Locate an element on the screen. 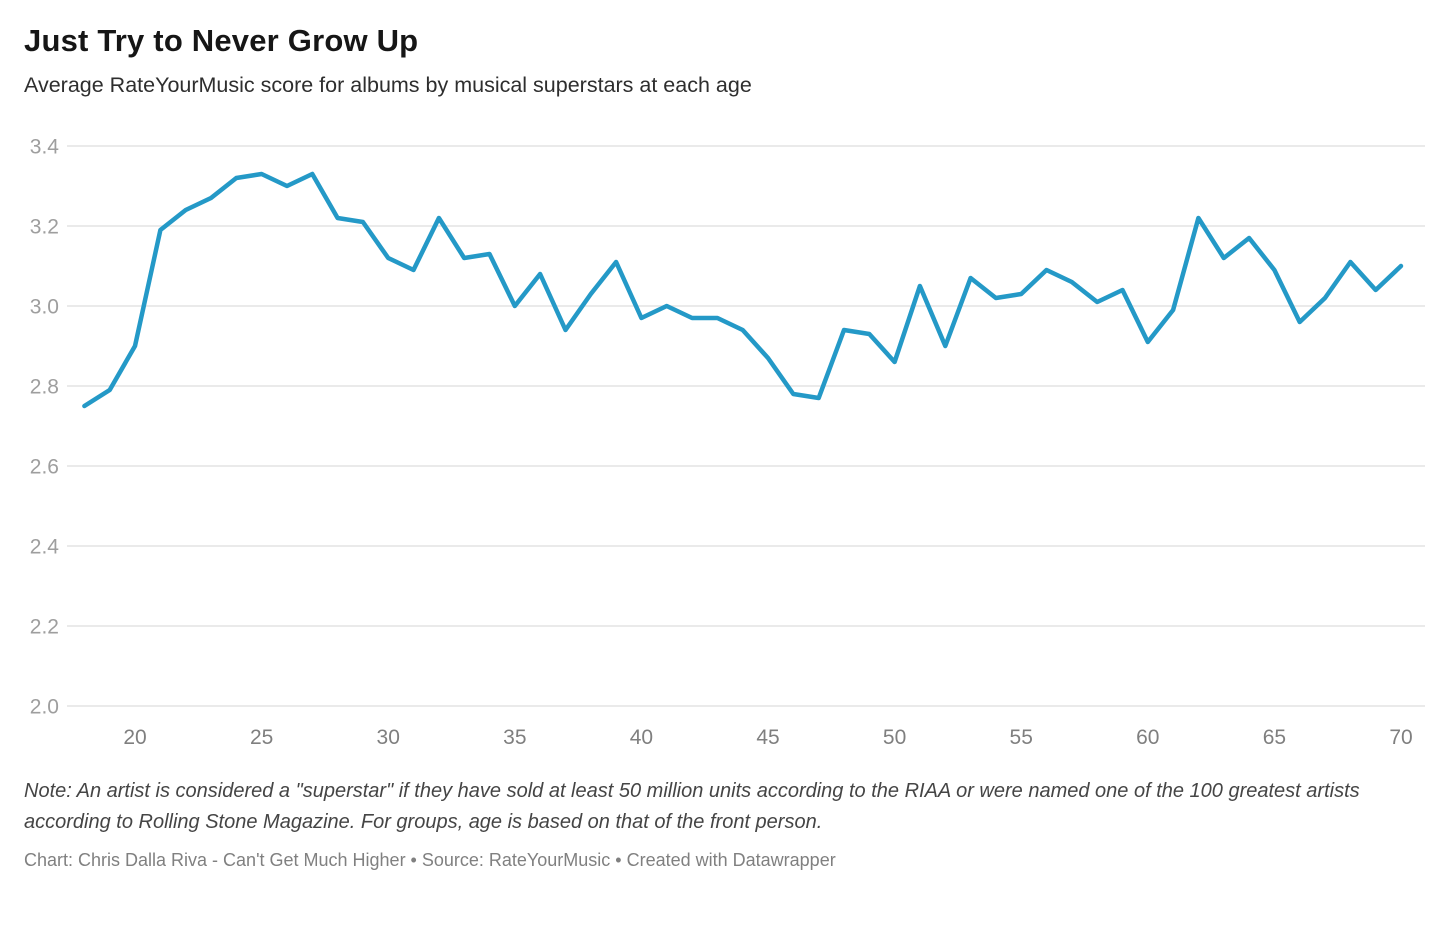 The image size is (1440, 948). y-axis-labels: 2.0 2.2 2.4 2.6 2.8 3.0 3.2 3.4 is located at coordinates (45, 426).